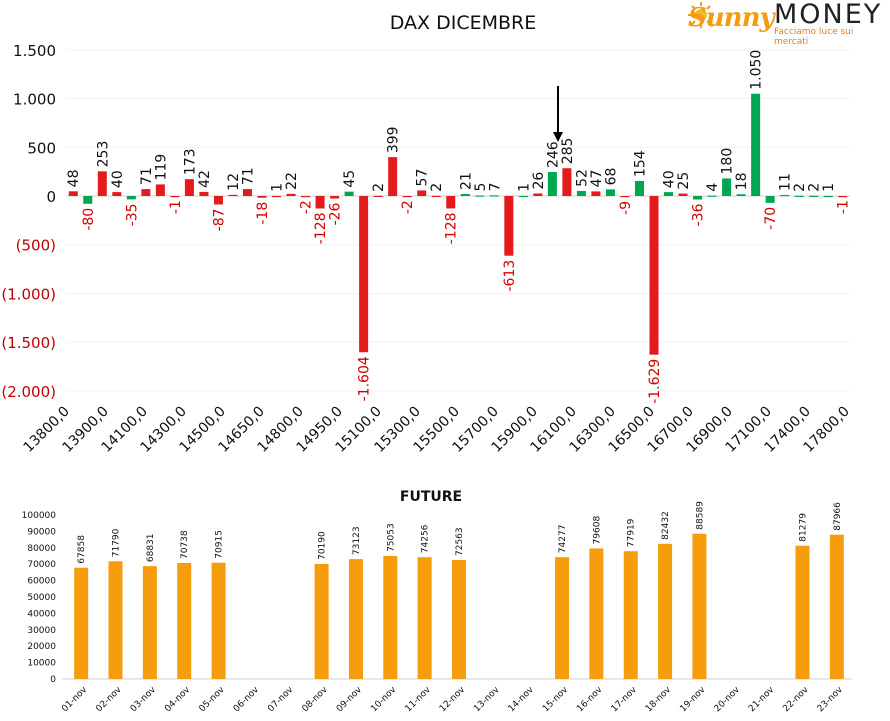  I want to click on bar-data-label: -26, so click(336, 213).